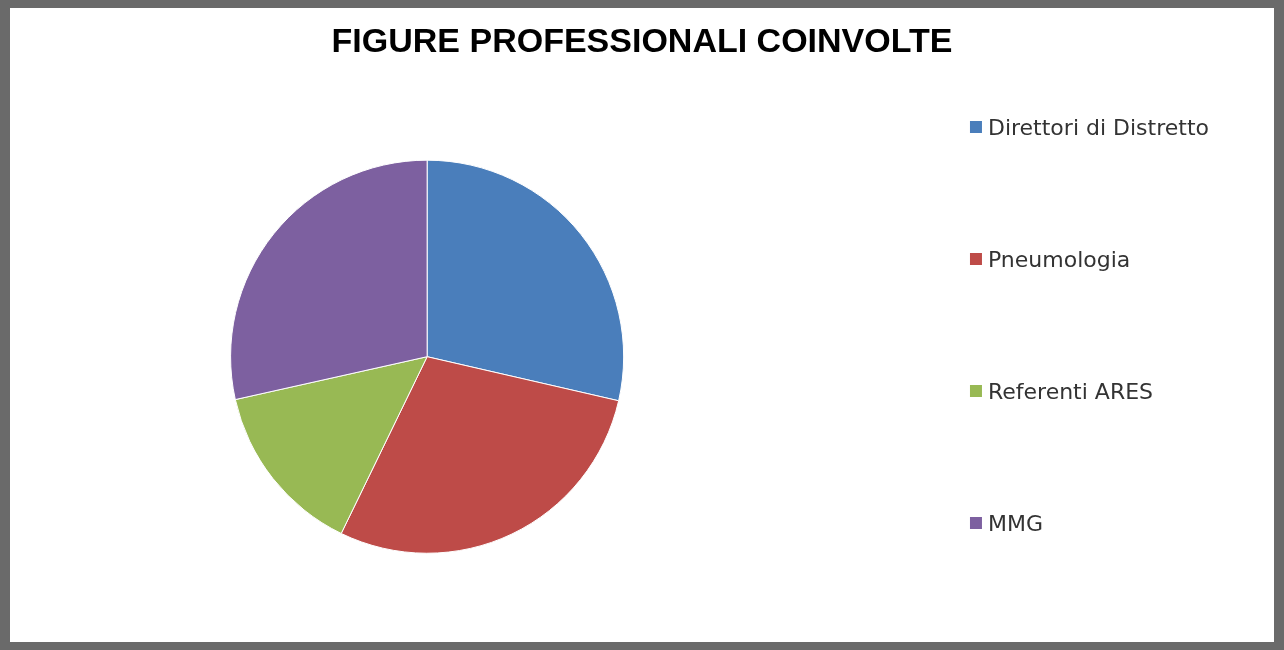  I want to click on legend-label: Direttori di Distretto, so click(1098, 127).